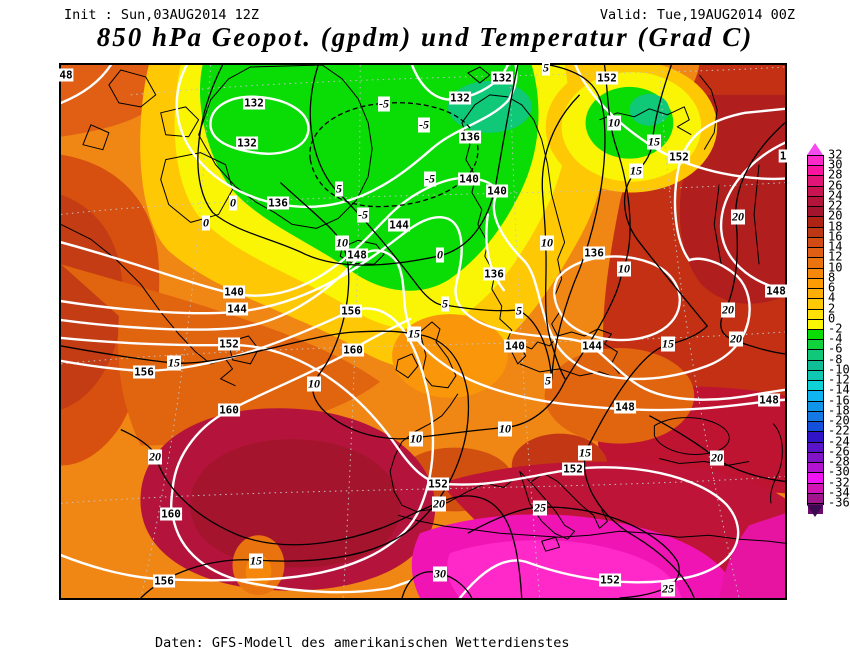 Image resolution: width=850 pixels, height=657 pixels. Describe the element at coordinates (832, 318) in the screenshot. I see `legend-tick-value: 0` at that location.